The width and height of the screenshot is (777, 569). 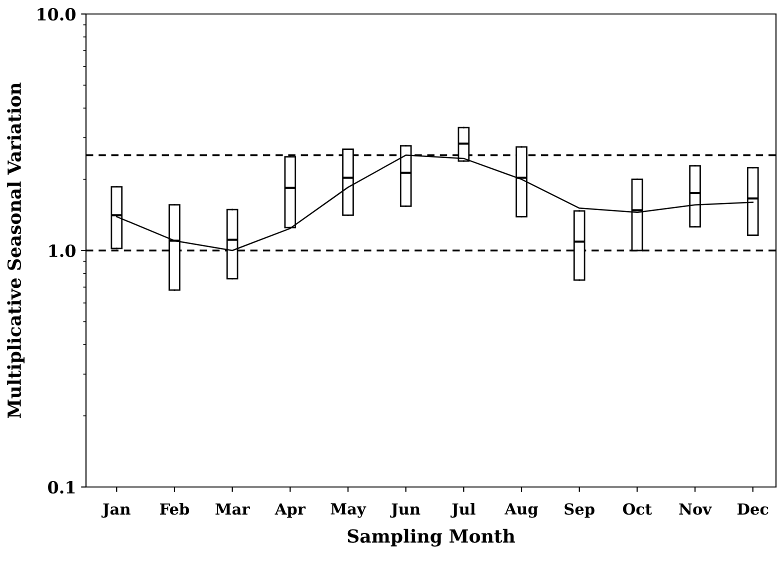 What do you see at coordinates (752, 509) in the screenshot?
I see `x-tick-label: Dec` at bounding box center [752, 509].